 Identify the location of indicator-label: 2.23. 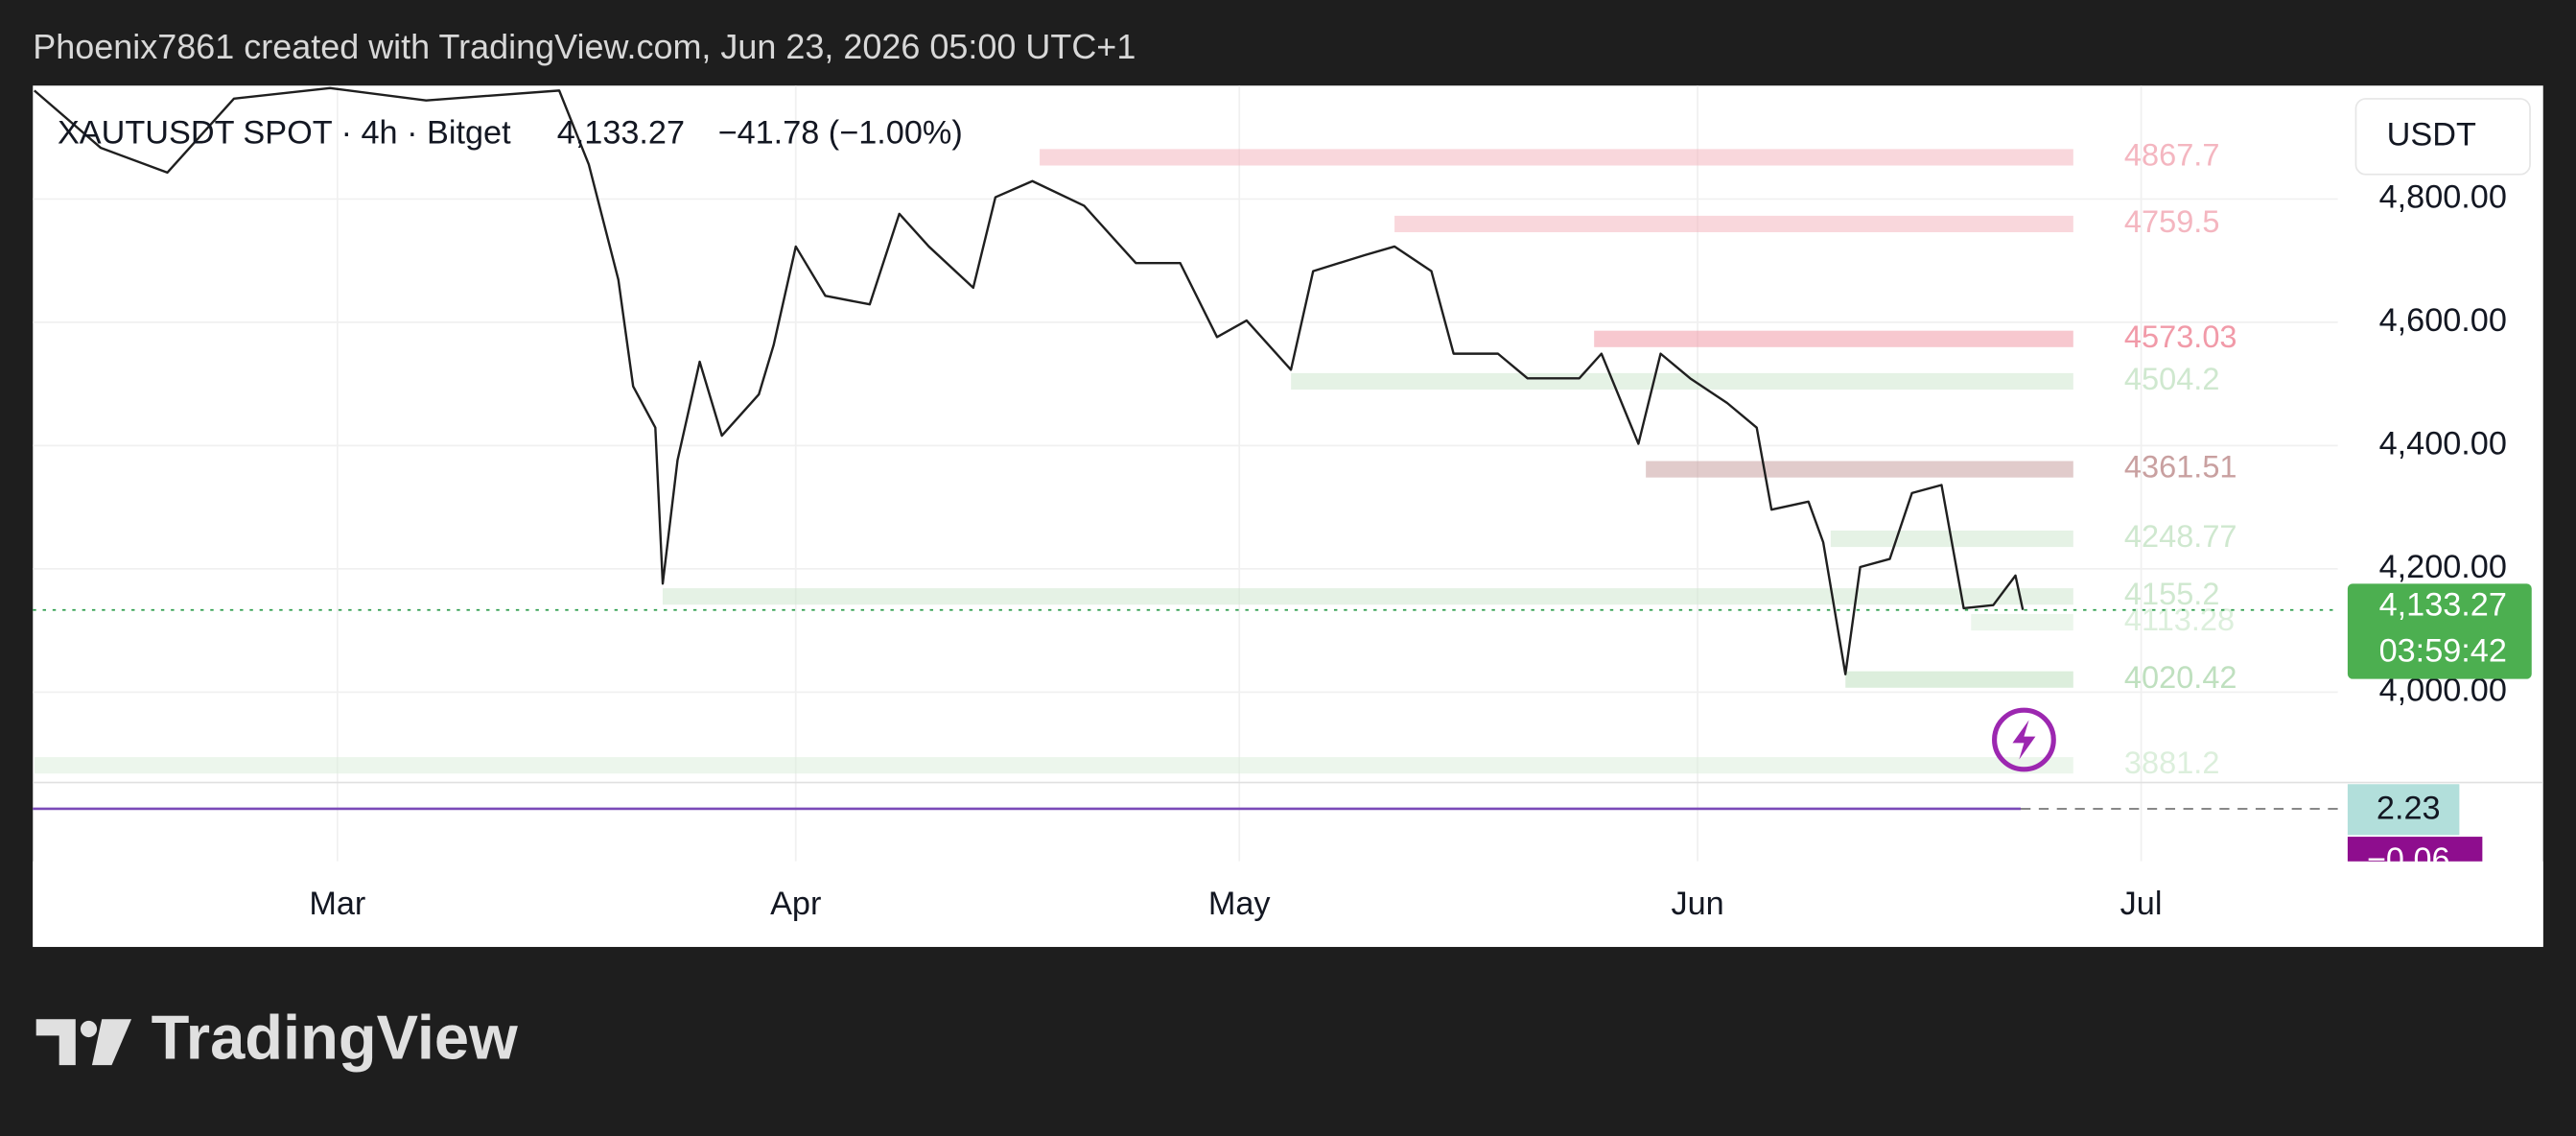
(2409, 809).